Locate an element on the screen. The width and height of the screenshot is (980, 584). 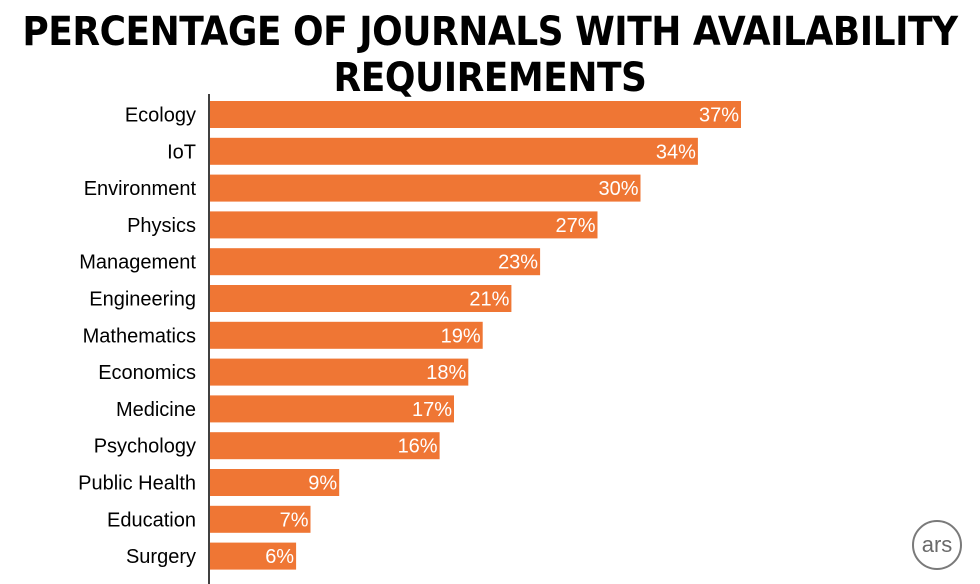
category-label: Public Health is located at coordinates (137, 484).